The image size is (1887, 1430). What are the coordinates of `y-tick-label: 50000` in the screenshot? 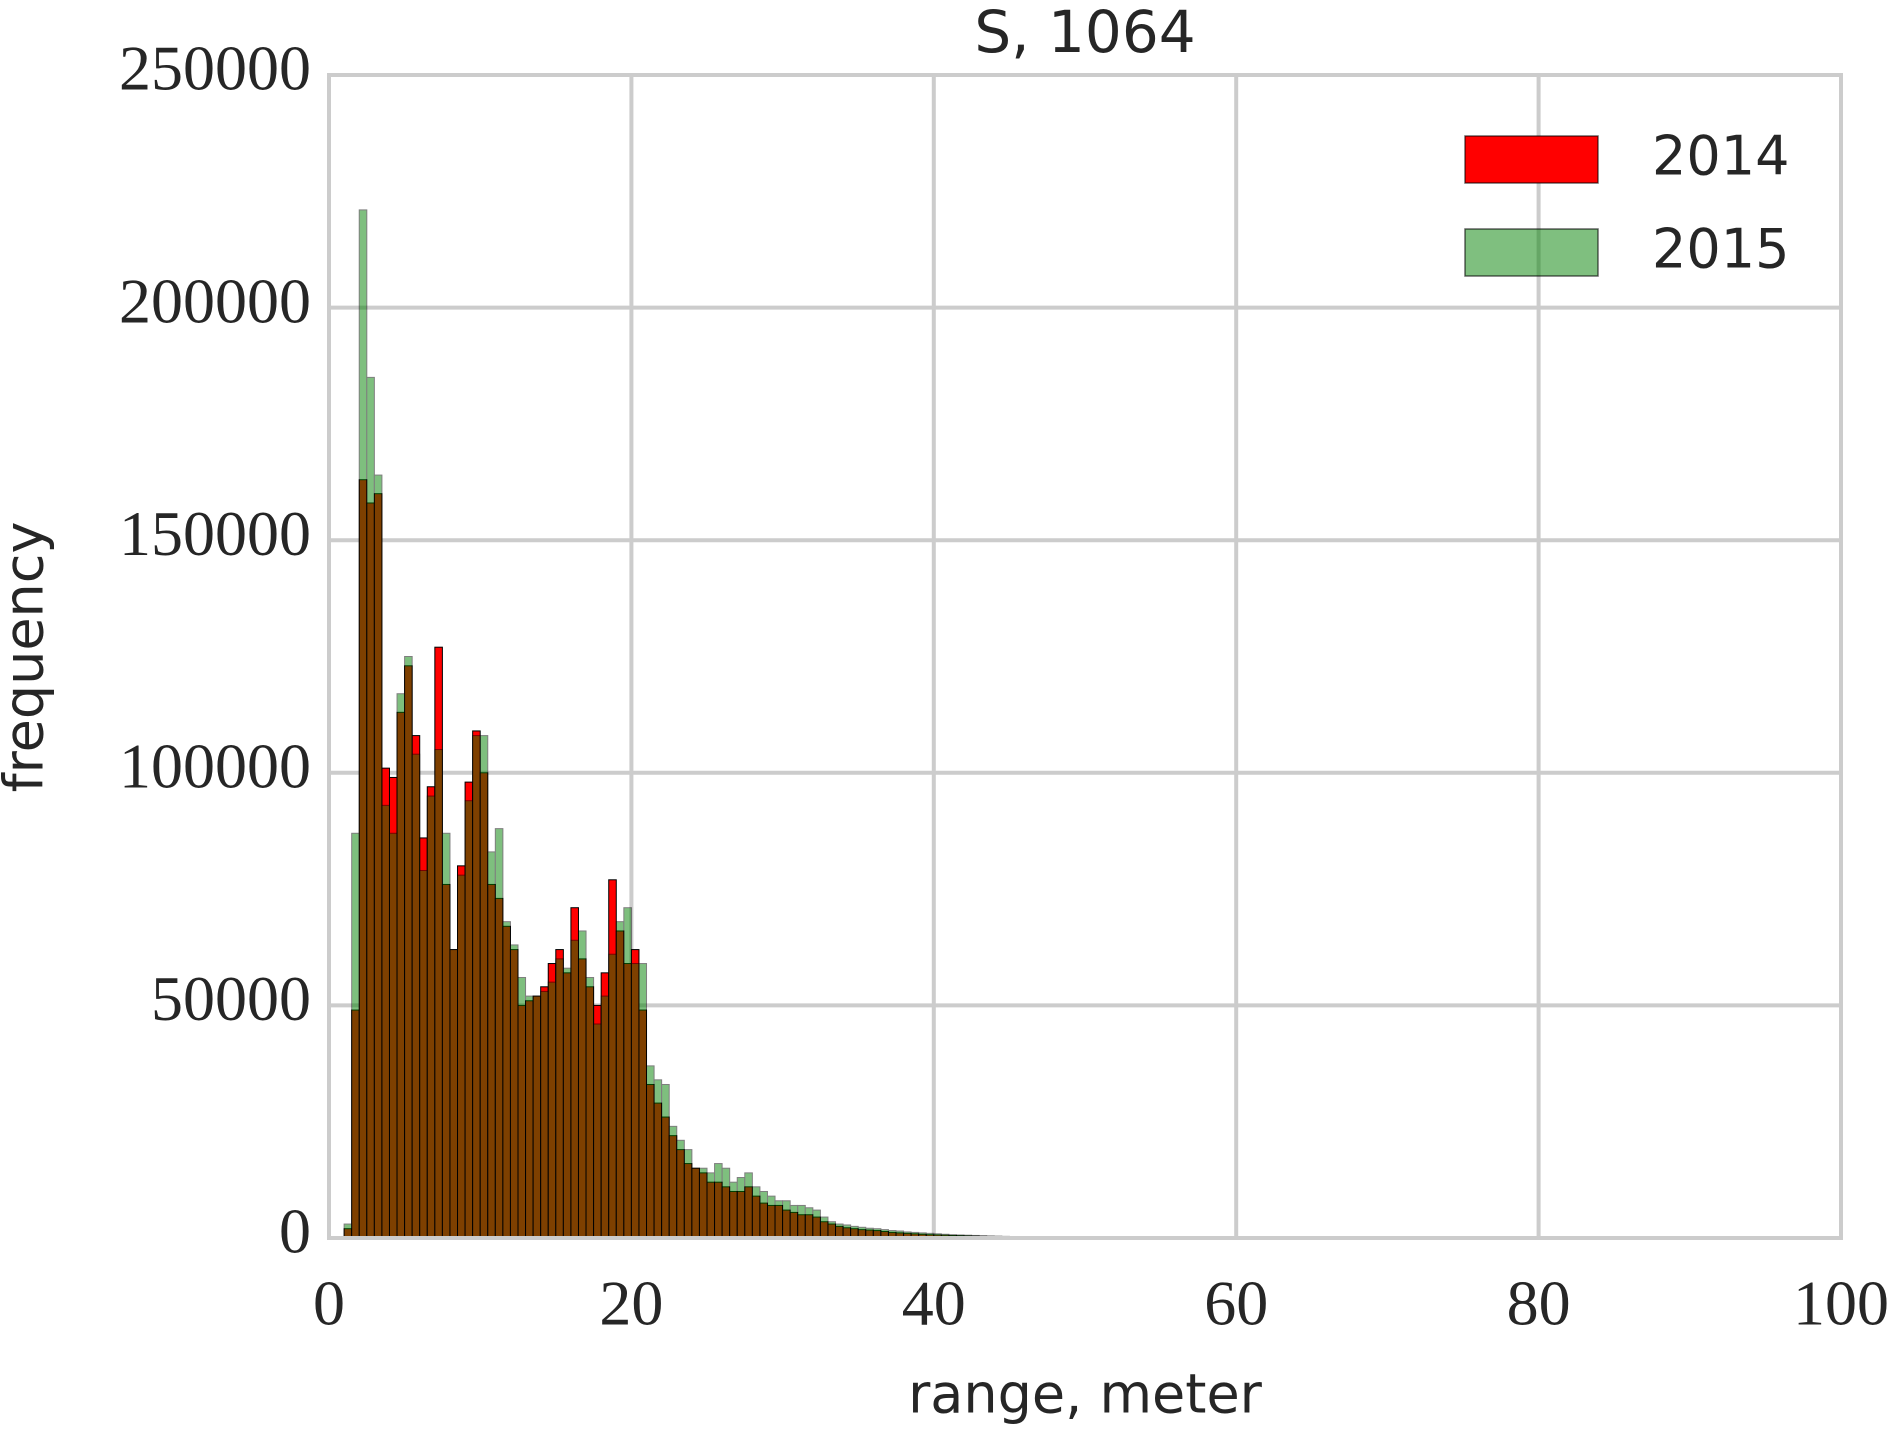 It's located at (231, 998).